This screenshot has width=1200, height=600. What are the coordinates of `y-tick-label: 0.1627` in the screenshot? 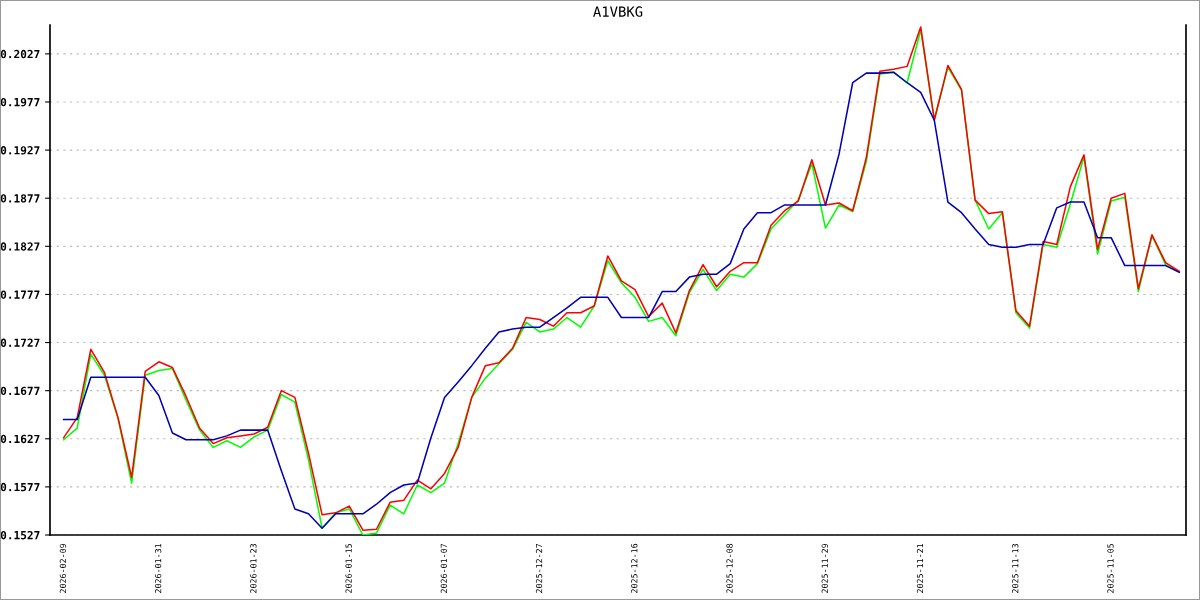 It's located at (20, 439).